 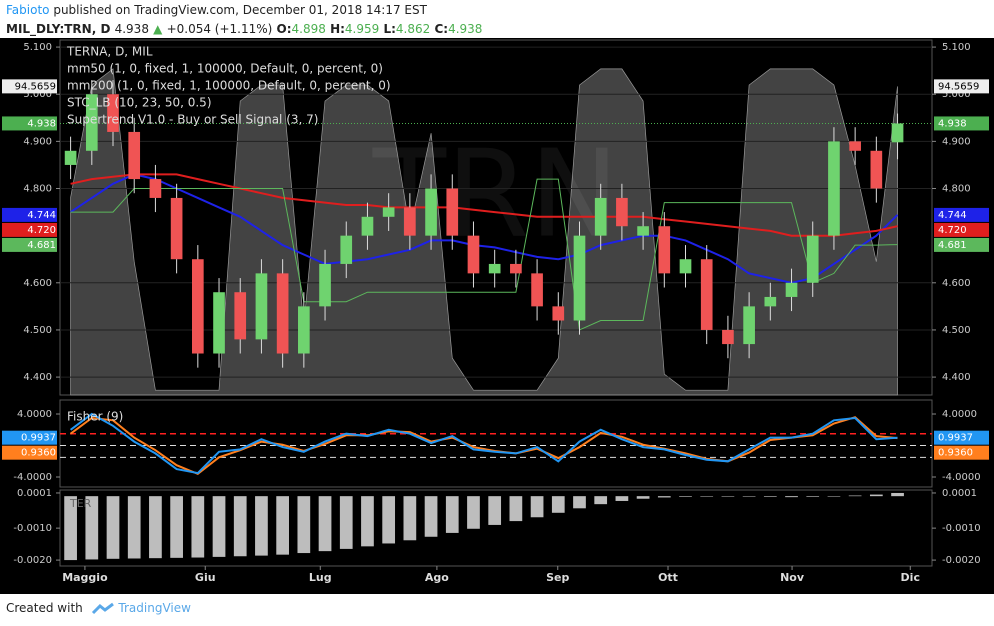 I want to click on y-tick-label: 4.800, so click(x=956, y=189).